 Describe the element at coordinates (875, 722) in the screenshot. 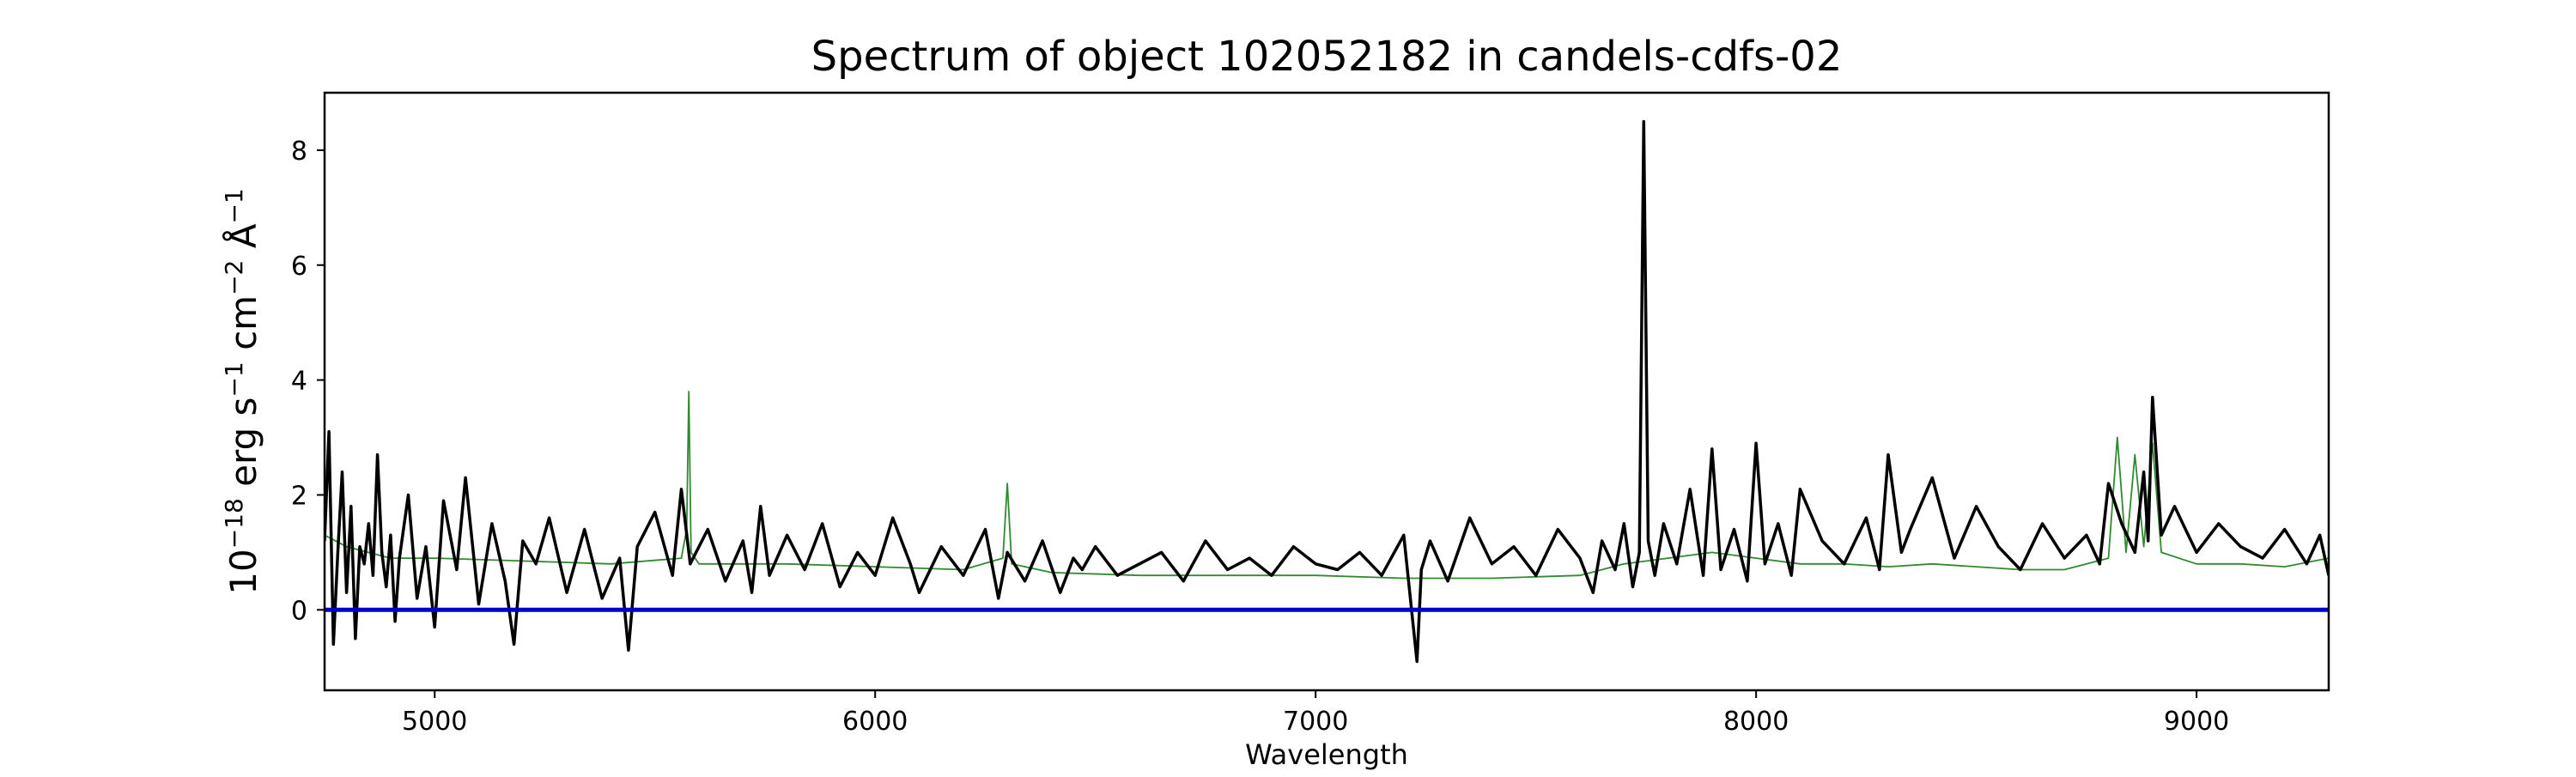

I see `x-tick-label: 6000` at that location.